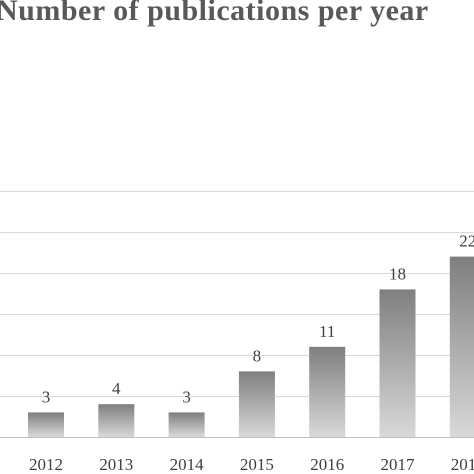  I want to click on data-label-2017: 18, so click(397, 273).